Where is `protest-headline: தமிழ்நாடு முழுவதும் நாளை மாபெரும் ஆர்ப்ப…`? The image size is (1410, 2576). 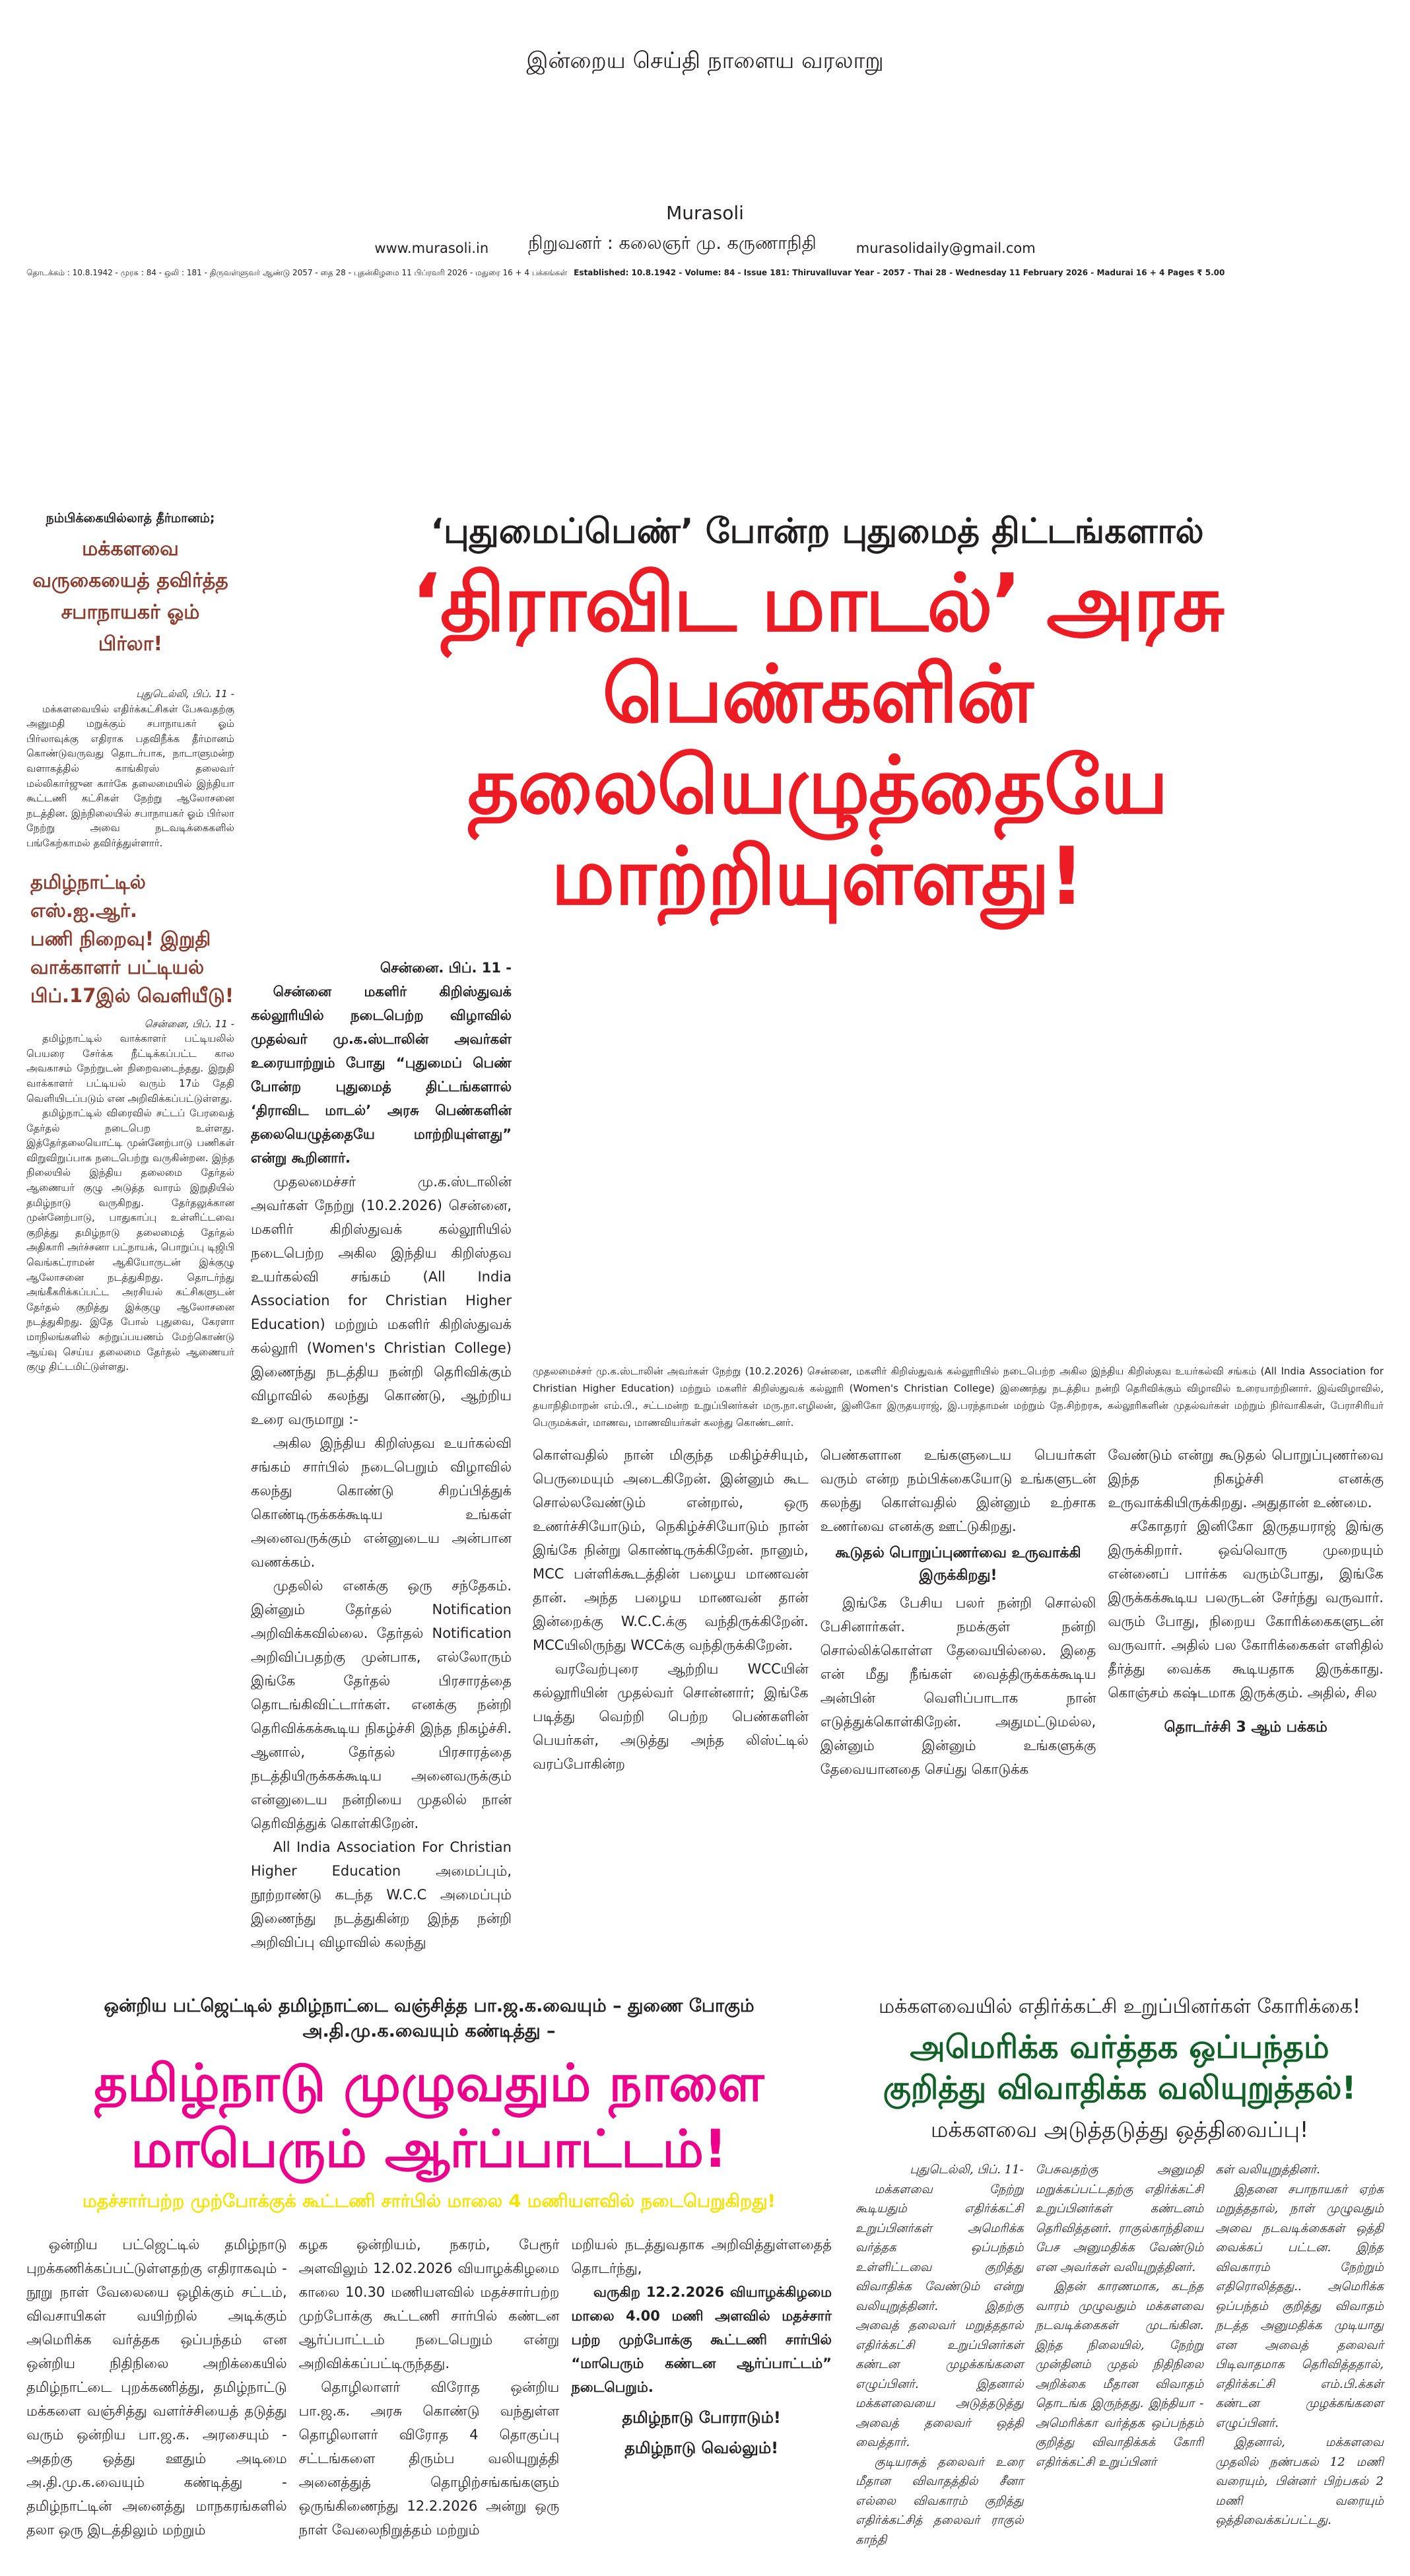 protest-headline: தமிழ்நாடு முழுவதும் நாளை மாபெரும் ஆர்ப்ப… is located at coordinates (429, 2117).